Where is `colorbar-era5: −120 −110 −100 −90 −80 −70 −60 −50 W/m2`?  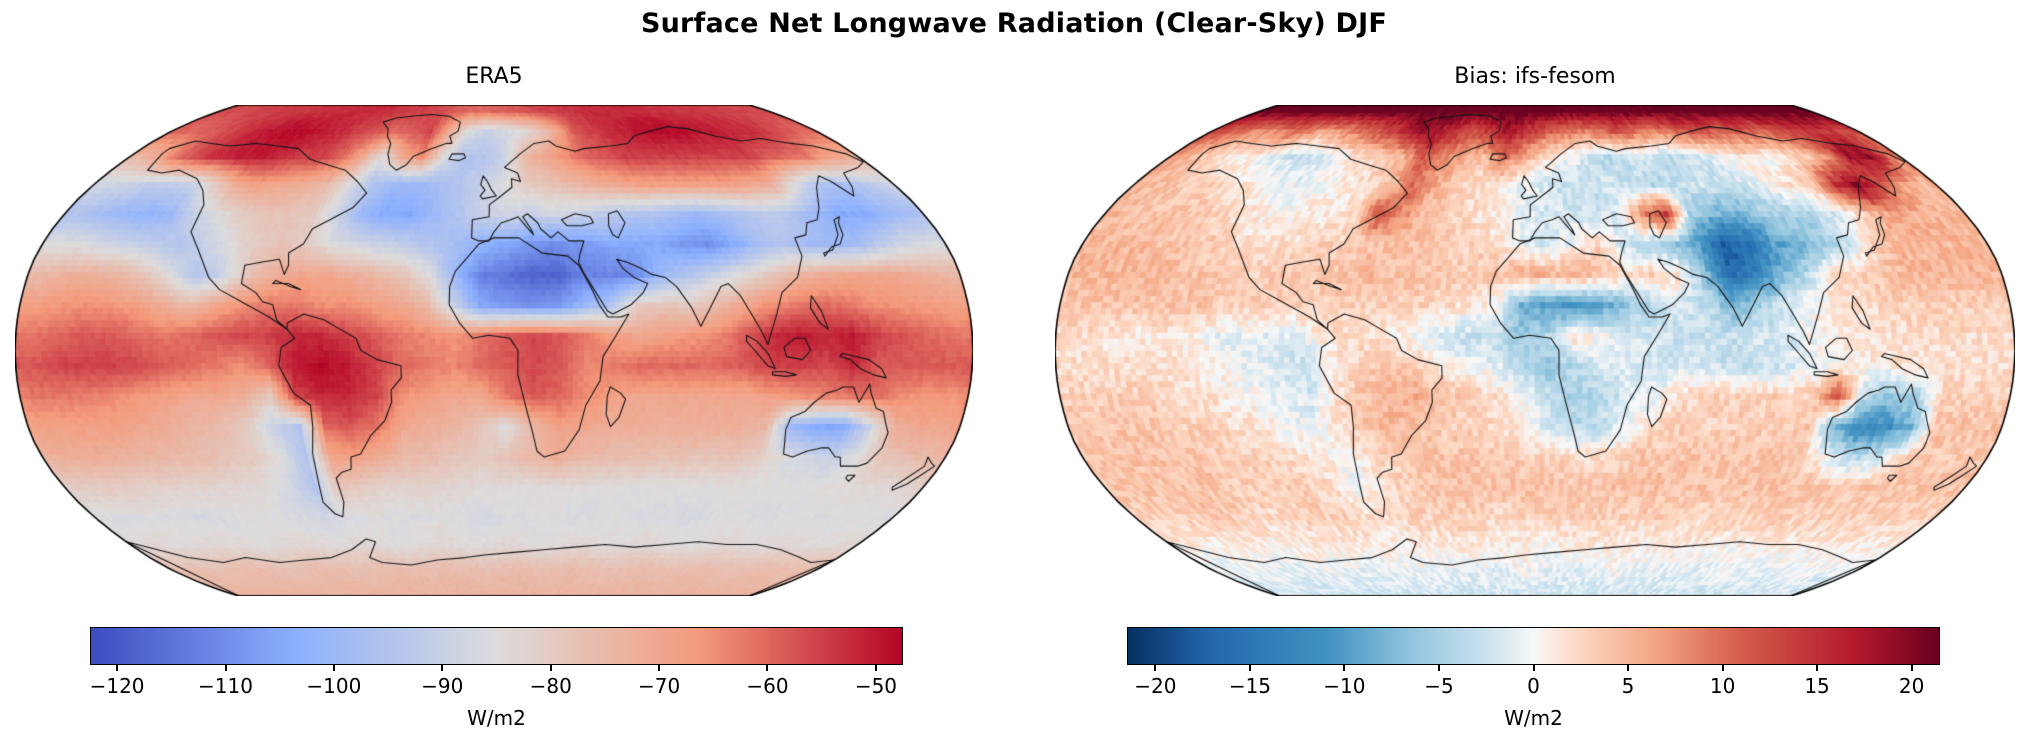 colorbar-era5: −120 −110 −100 −90 −80 −70 −60 −50 W/m2 is located at coordinates (496, 678).